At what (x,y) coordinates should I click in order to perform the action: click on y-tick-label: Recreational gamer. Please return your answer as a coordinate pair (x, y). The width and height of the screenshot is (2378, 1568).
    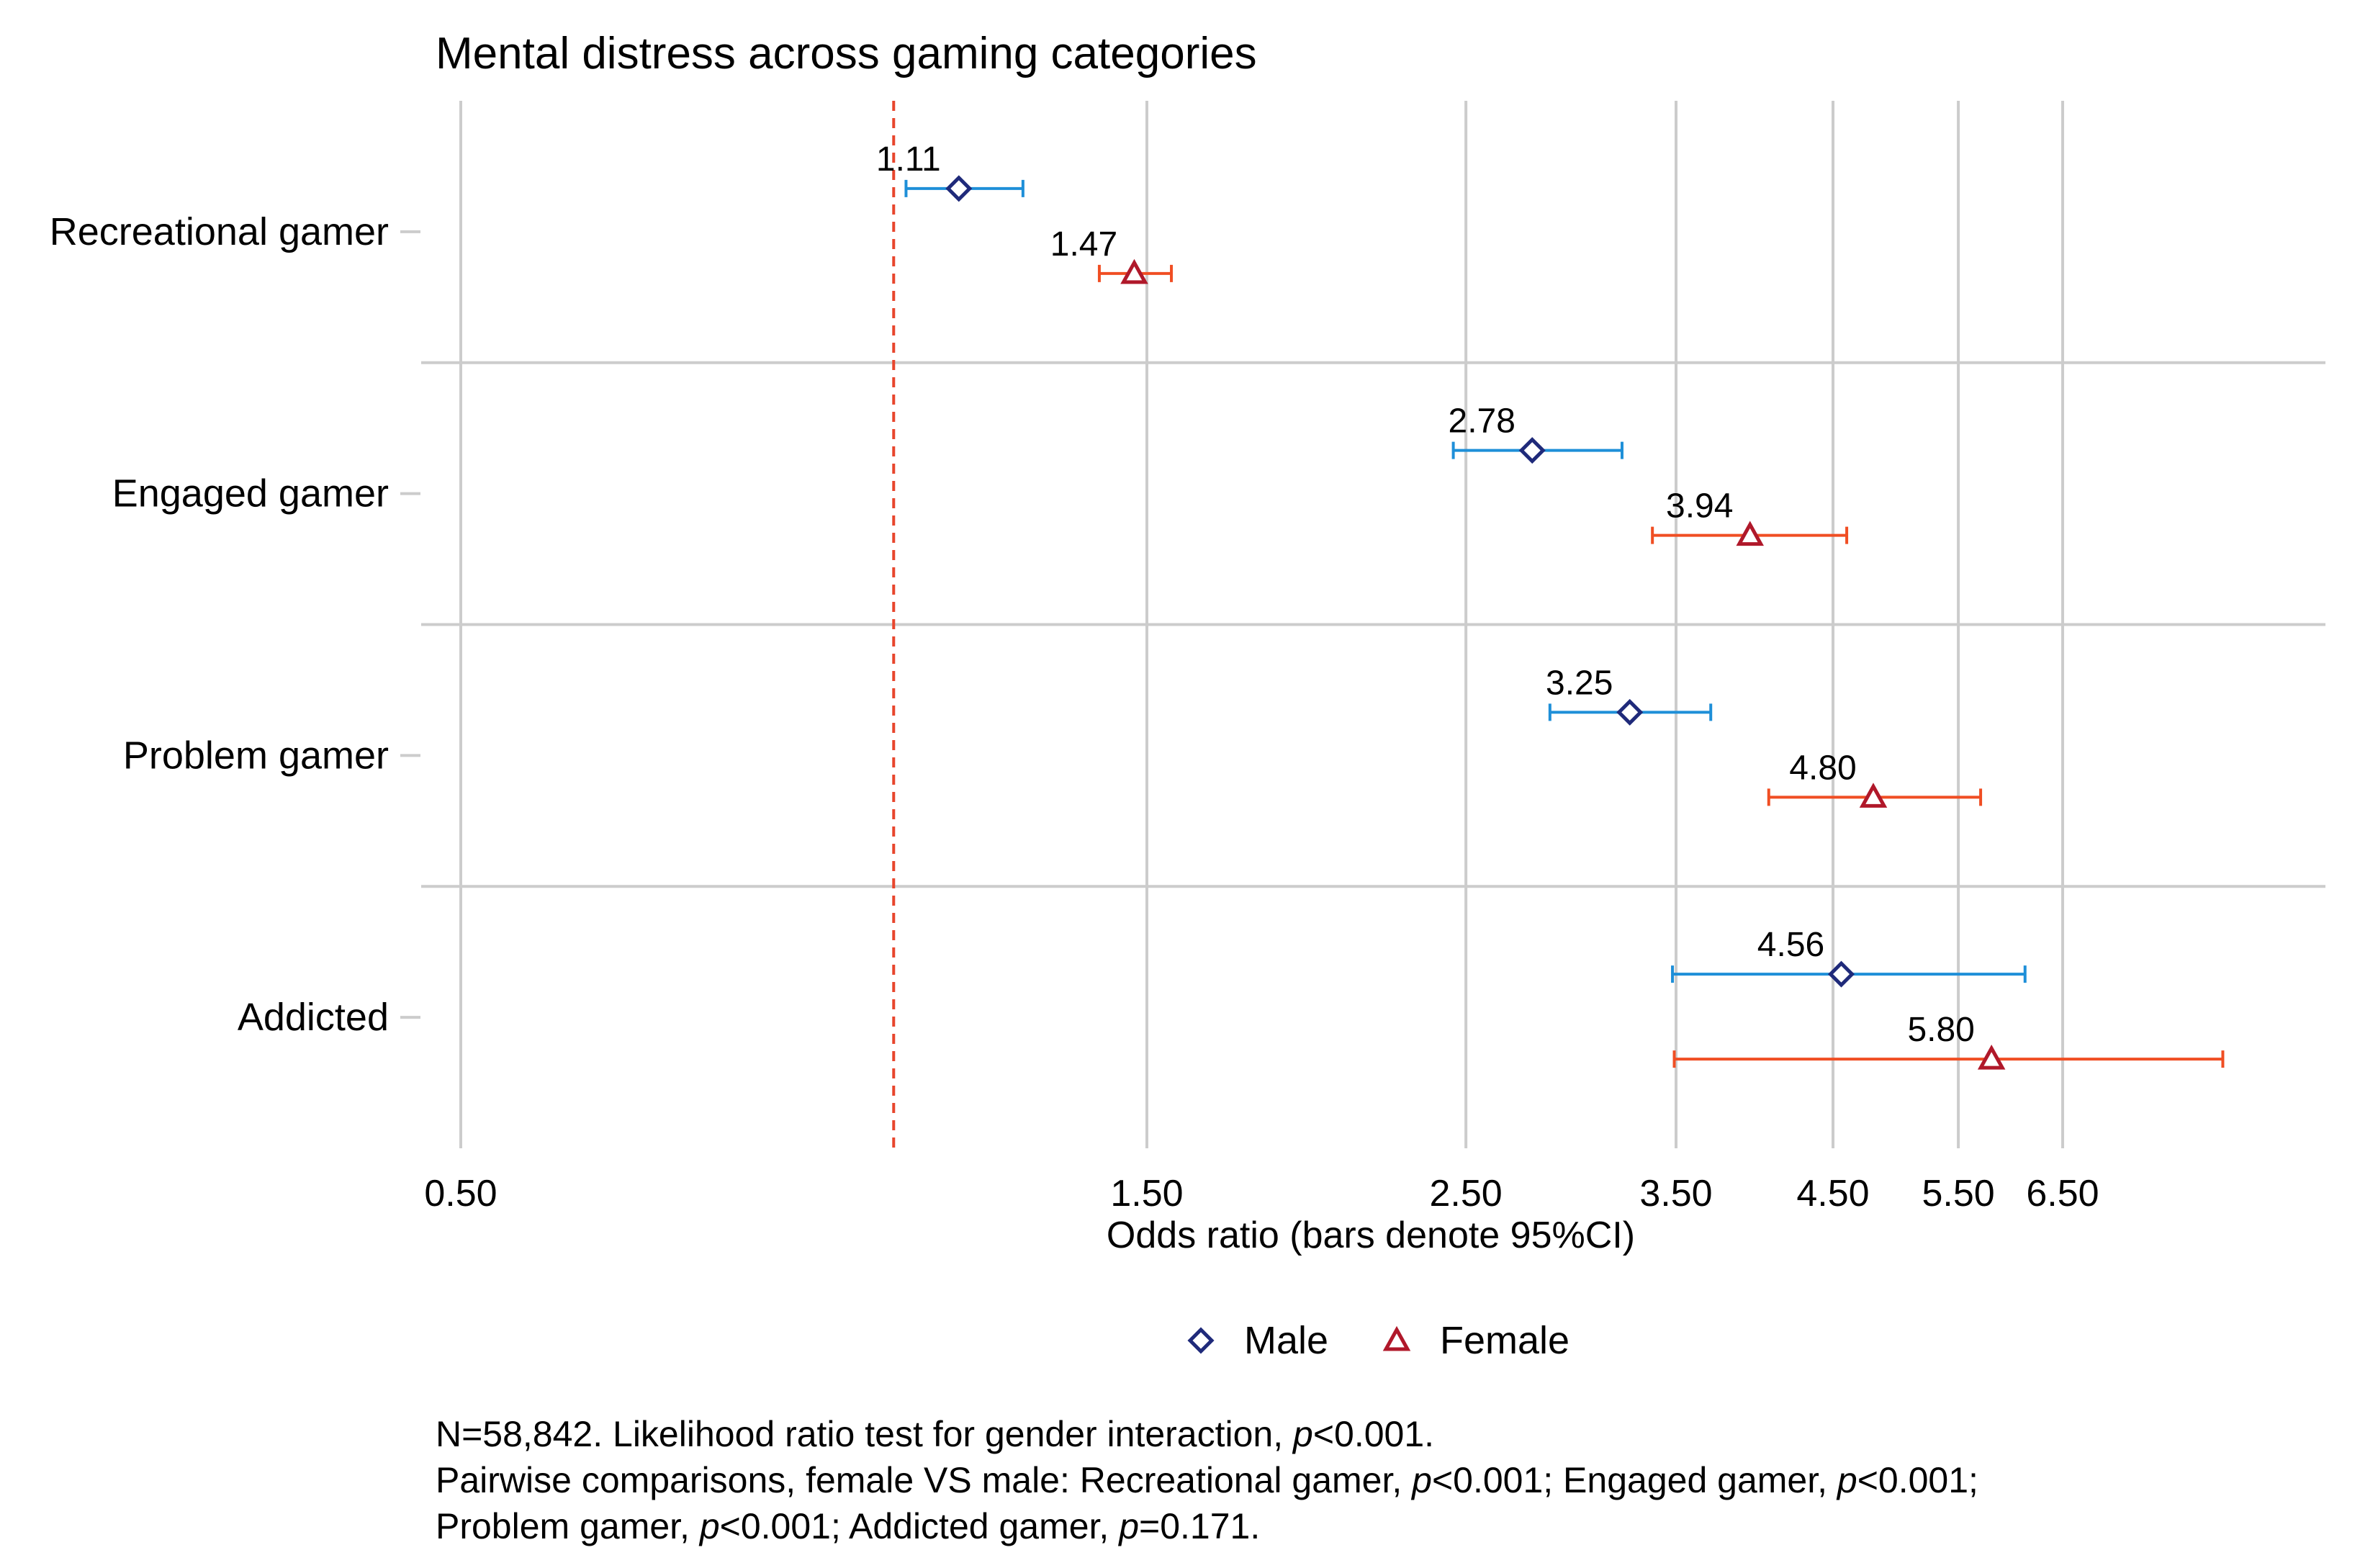
    Looking at the image, I should click on (219, 231).